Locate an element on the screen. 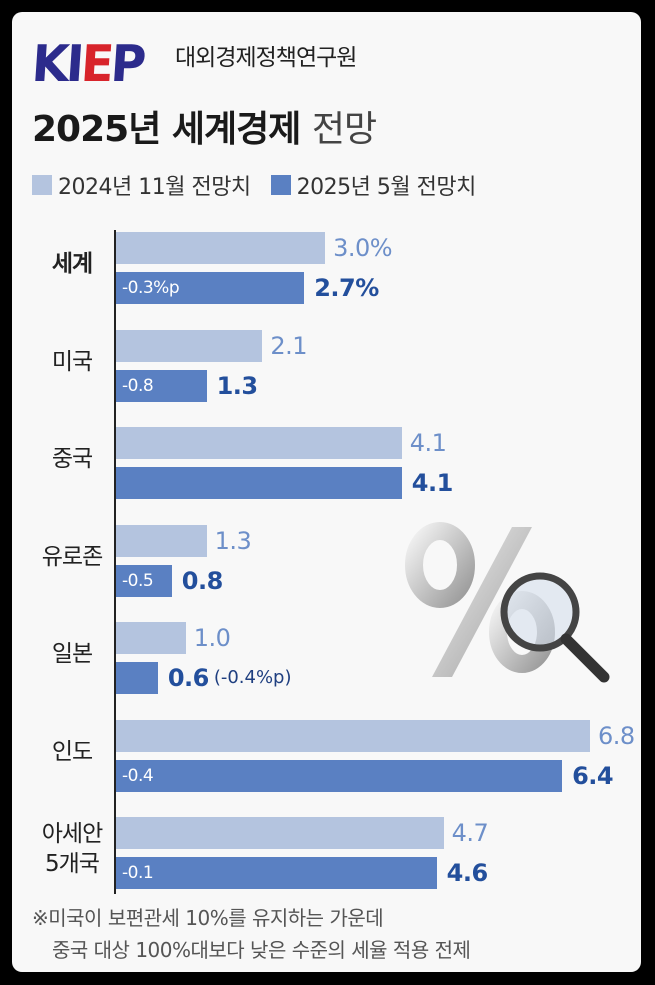 The width and height of the screenshot is (655, 985). value-label-cur: 6.4 is located at coordinates (593, 775).